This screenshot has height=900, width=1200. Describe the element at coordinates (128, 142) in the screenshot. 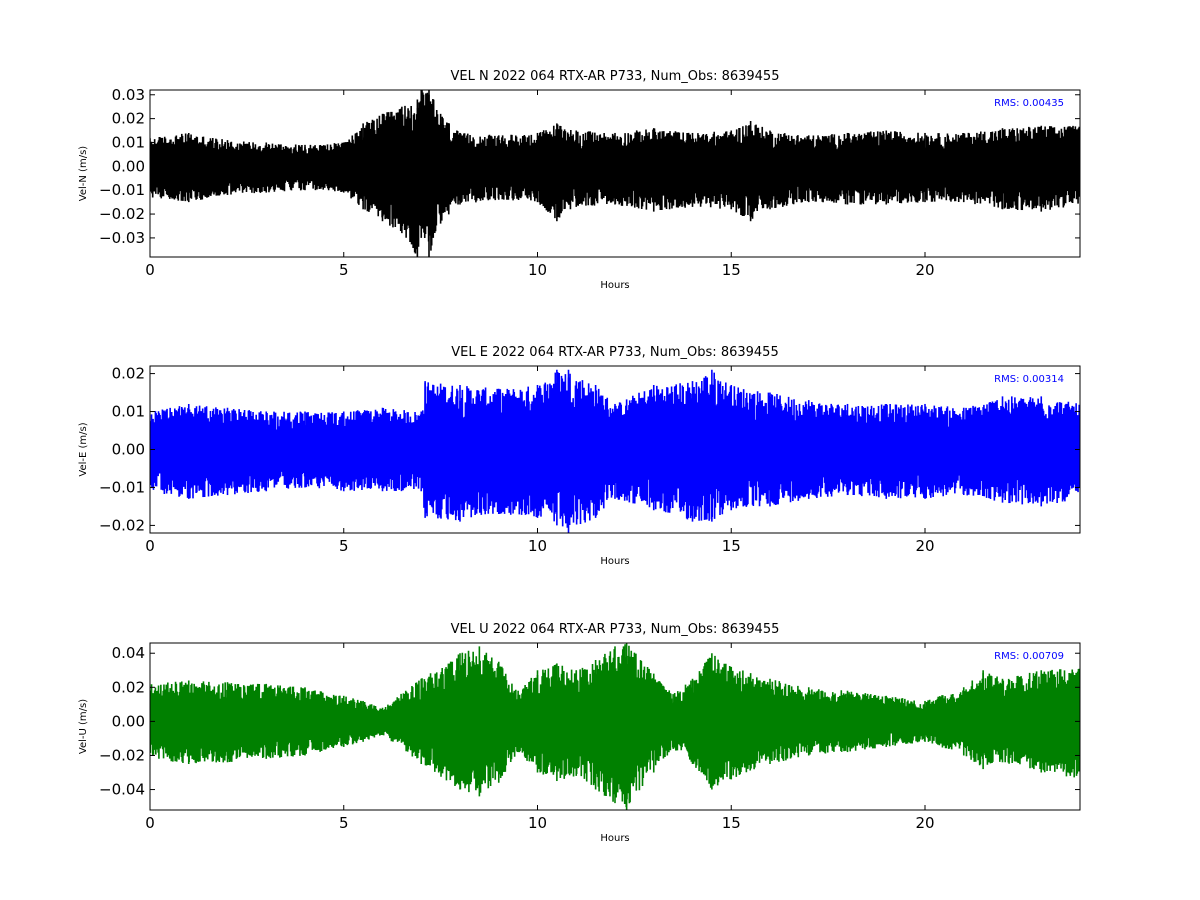

I see `vel-n-ytick-label: 0.01` at that location.